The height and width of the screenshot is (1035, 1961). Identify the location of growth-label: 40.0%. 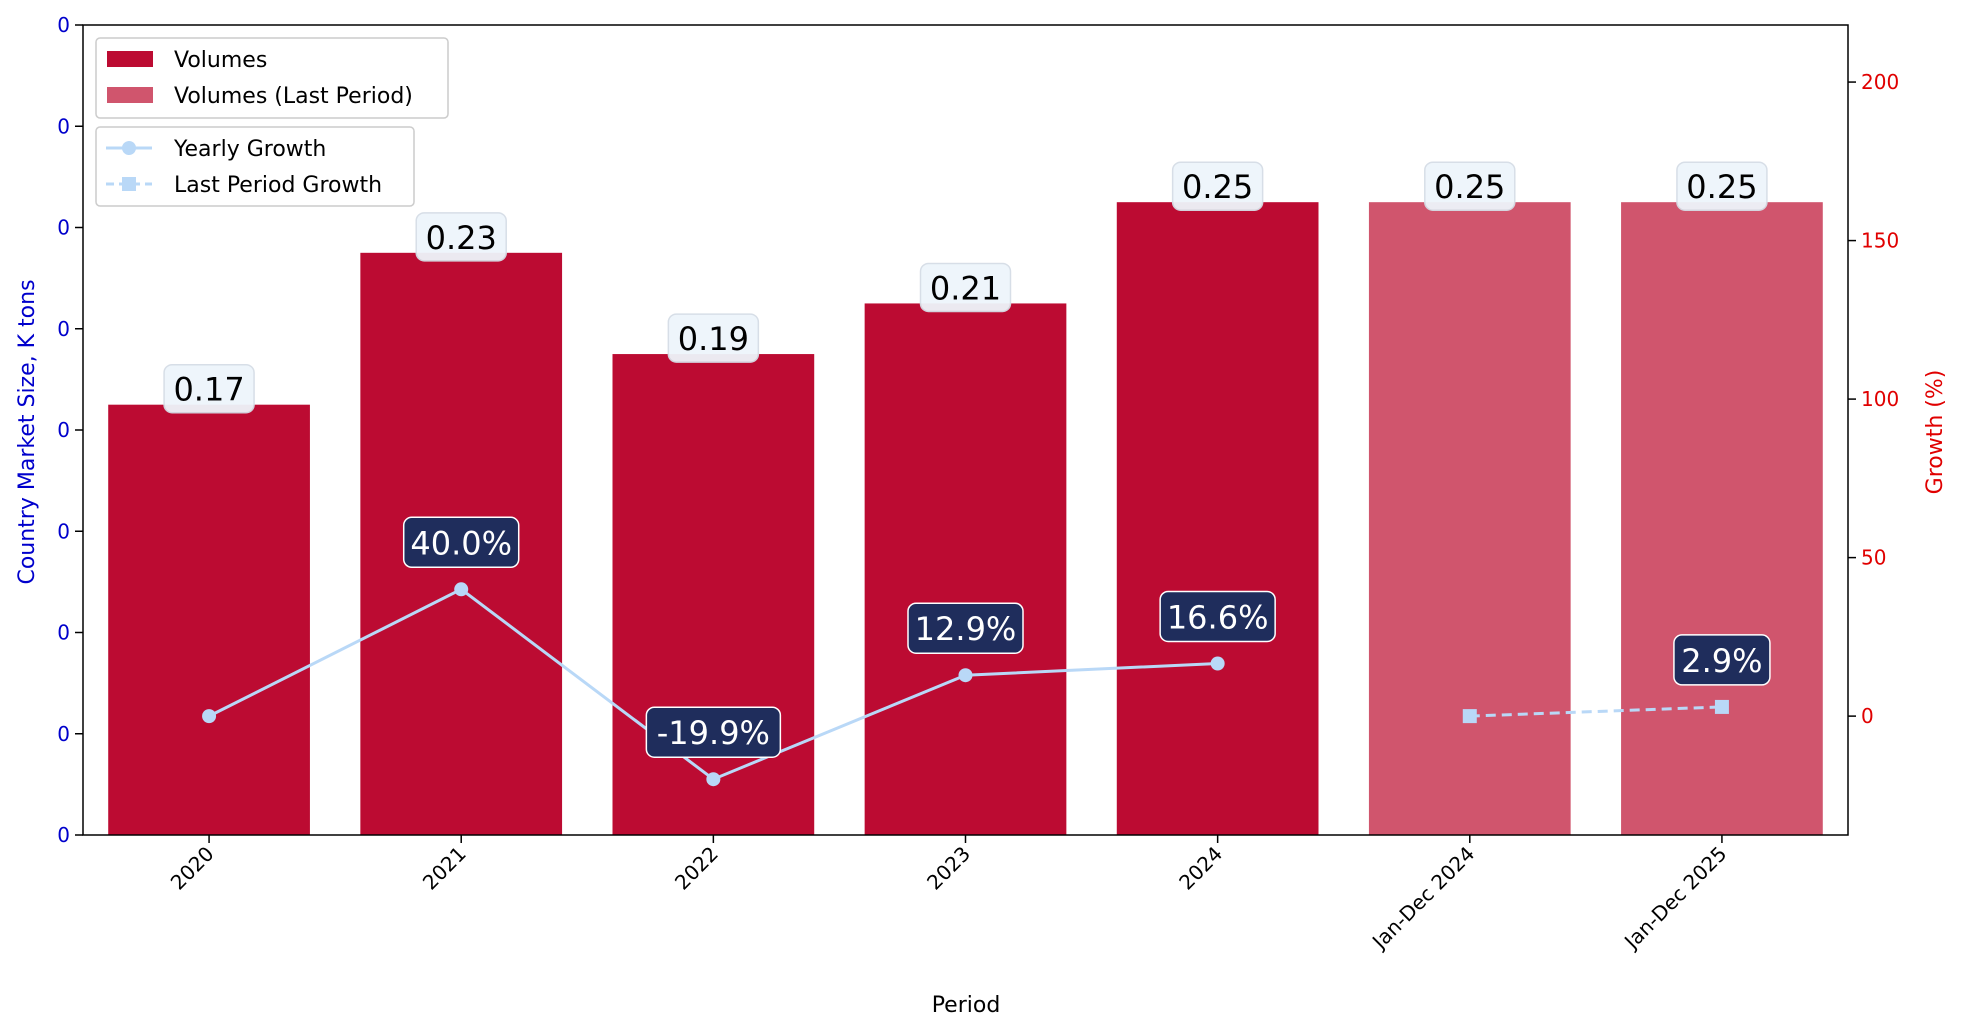
(461, 543).